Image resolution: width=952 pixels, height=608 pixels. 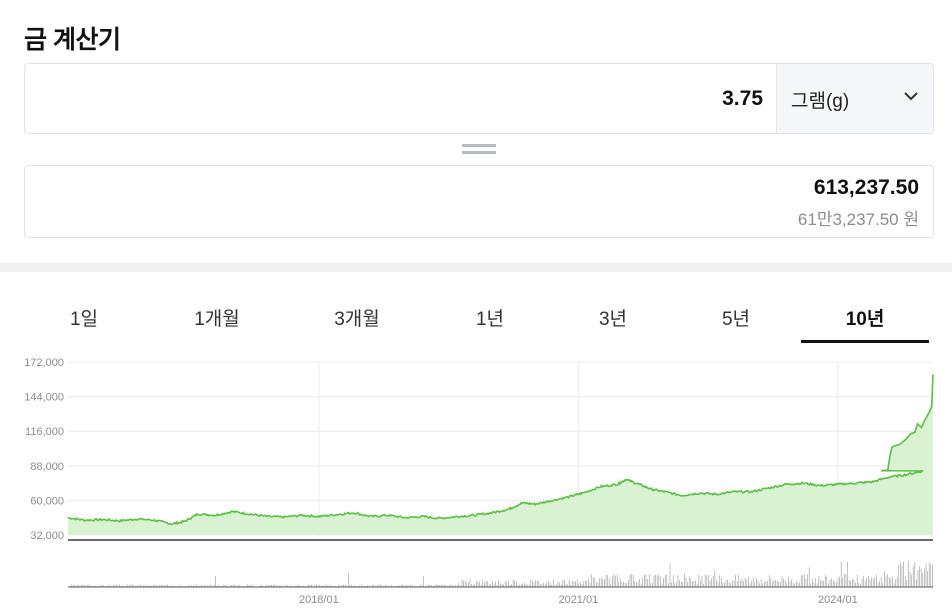 I want to click on unit-select-label: 그램(g), so click(x=820, y=101).